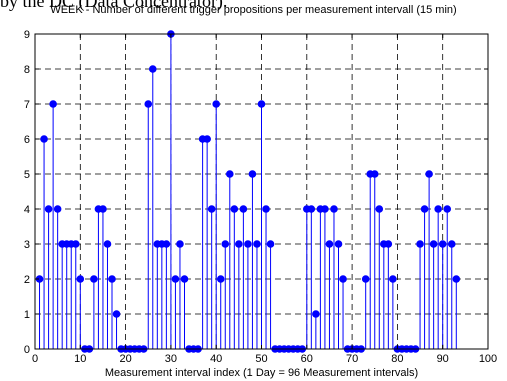  I want to click on y-tick-label: 0, so click(27, 350).